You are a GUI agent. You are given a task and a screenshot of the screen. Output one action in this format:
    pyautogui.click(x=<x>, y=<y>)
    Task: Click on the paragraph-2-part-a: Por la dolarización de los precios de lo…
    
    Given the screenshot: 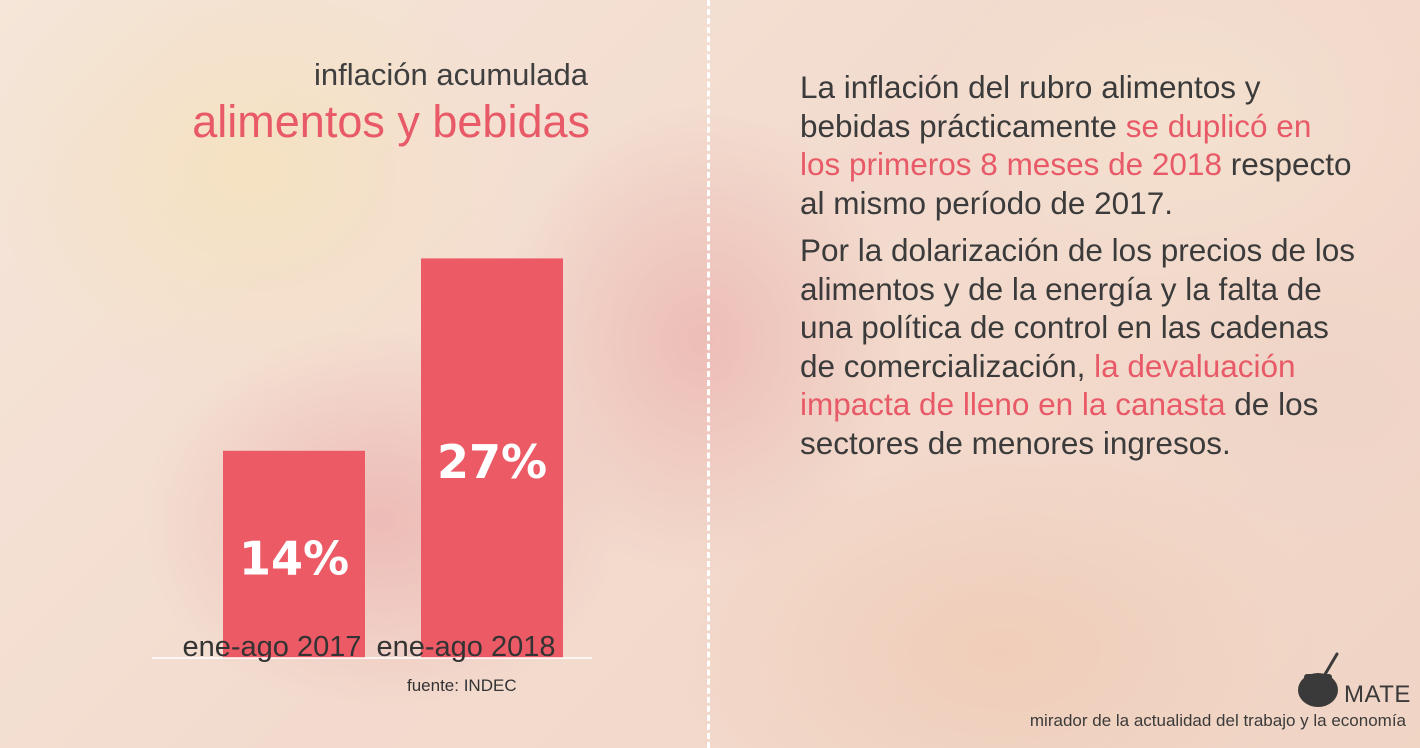 What is the action you would take?
    pyautogui.click(x=1078, y=308)
    